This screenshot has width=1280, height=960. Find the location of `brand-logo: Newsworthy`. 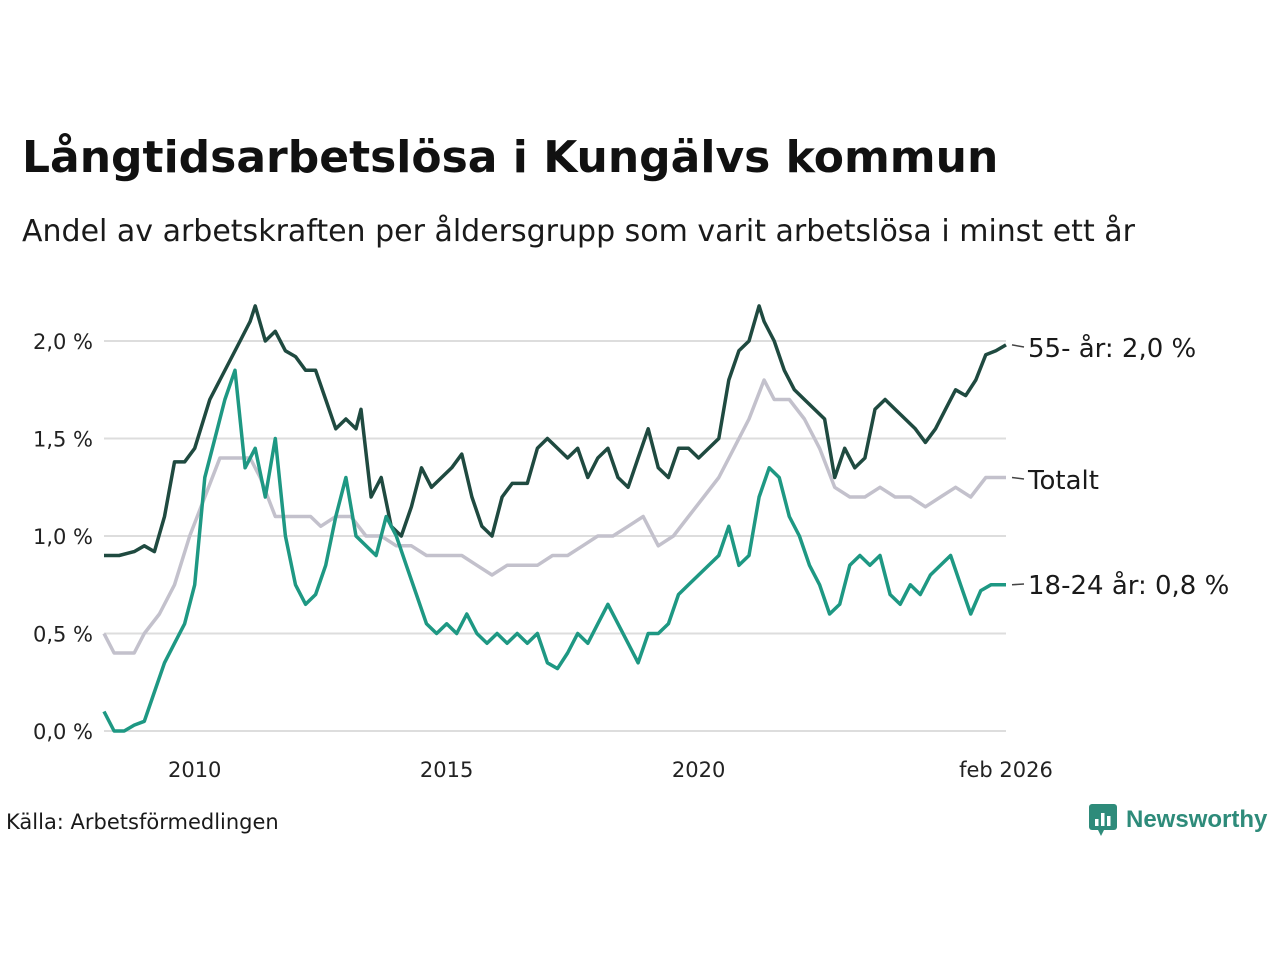

brand-logo: Newsworthy is located at coordinates (1177, 820).